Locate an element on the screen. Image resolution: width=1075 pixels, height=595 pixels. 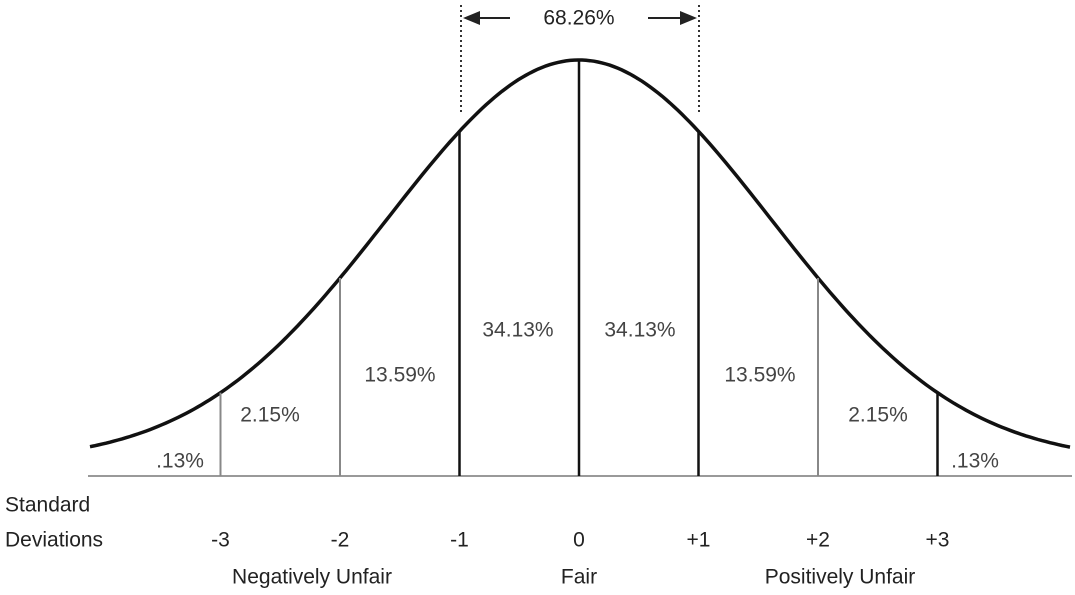
sd-tick-label: +3 is located at coordinates (938, 540).